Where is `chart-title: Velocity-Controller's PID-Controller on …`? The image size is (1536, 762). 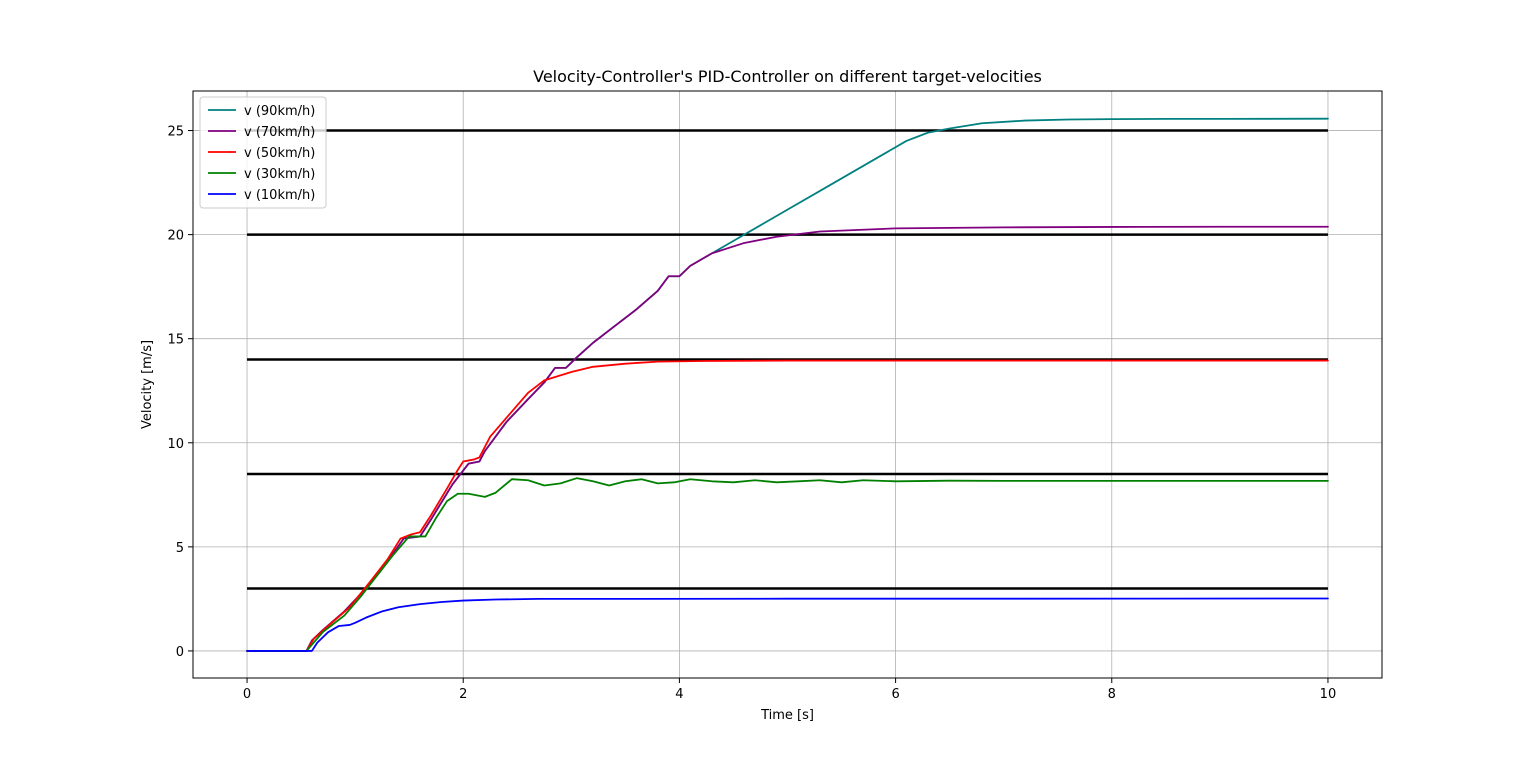 chart-title: Velocity-Controller's PID-Controller on … is located at coordinates (787, 76).